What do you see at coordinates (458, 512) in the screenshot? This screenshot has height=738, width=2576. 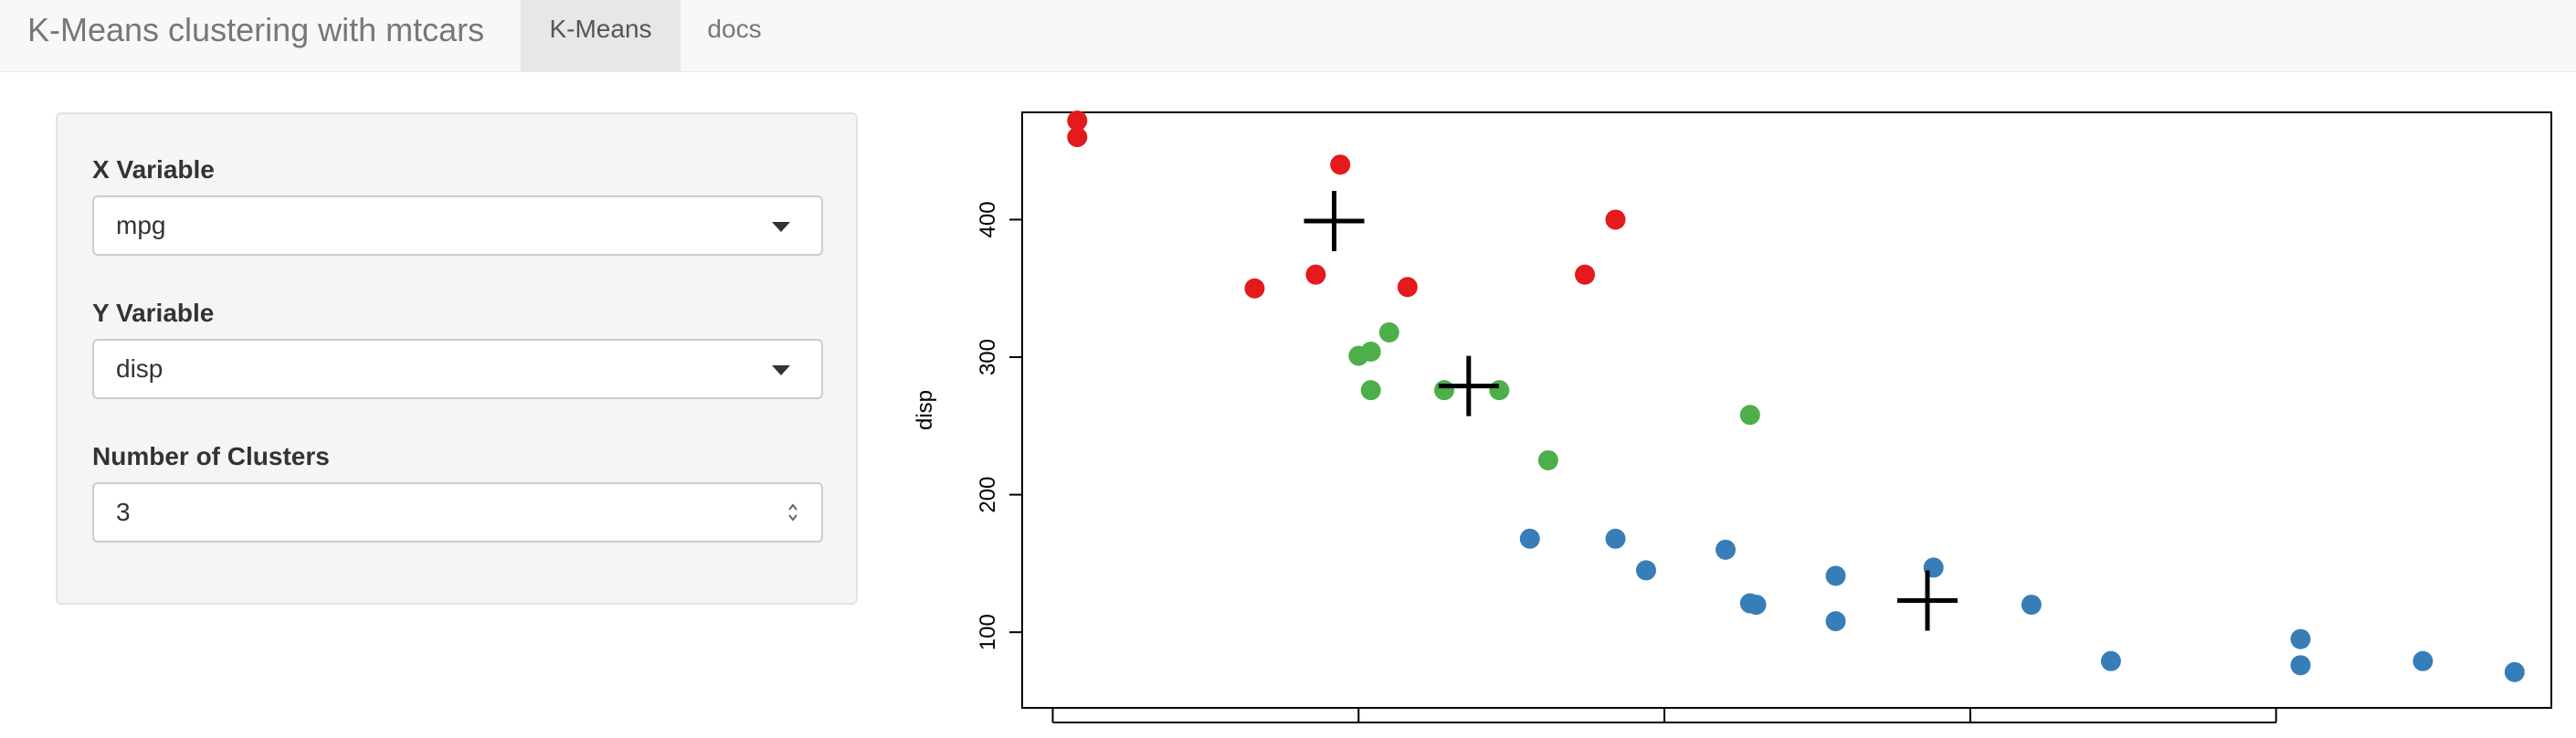 I see `clusters-number-input: 3` at bounding box center [458, 512].